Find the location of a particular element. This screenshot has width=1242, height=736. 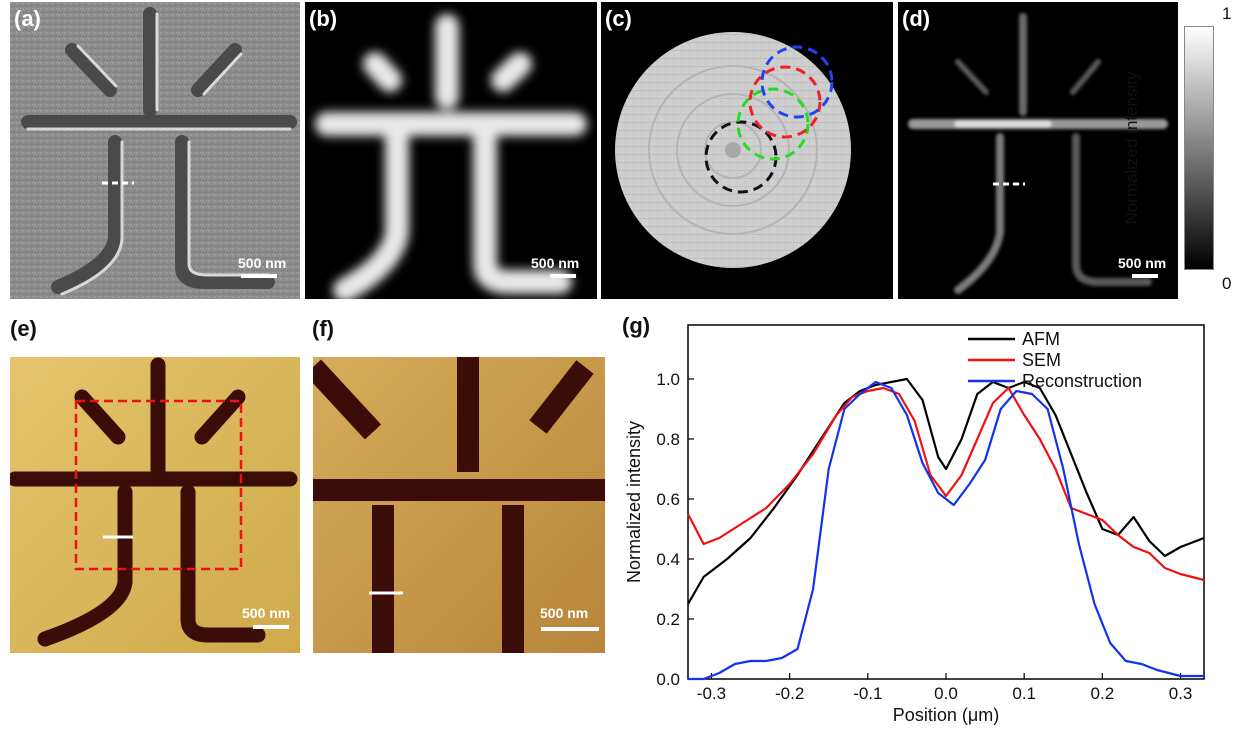

panel-label: (c) is located at coordinates (618, 18).